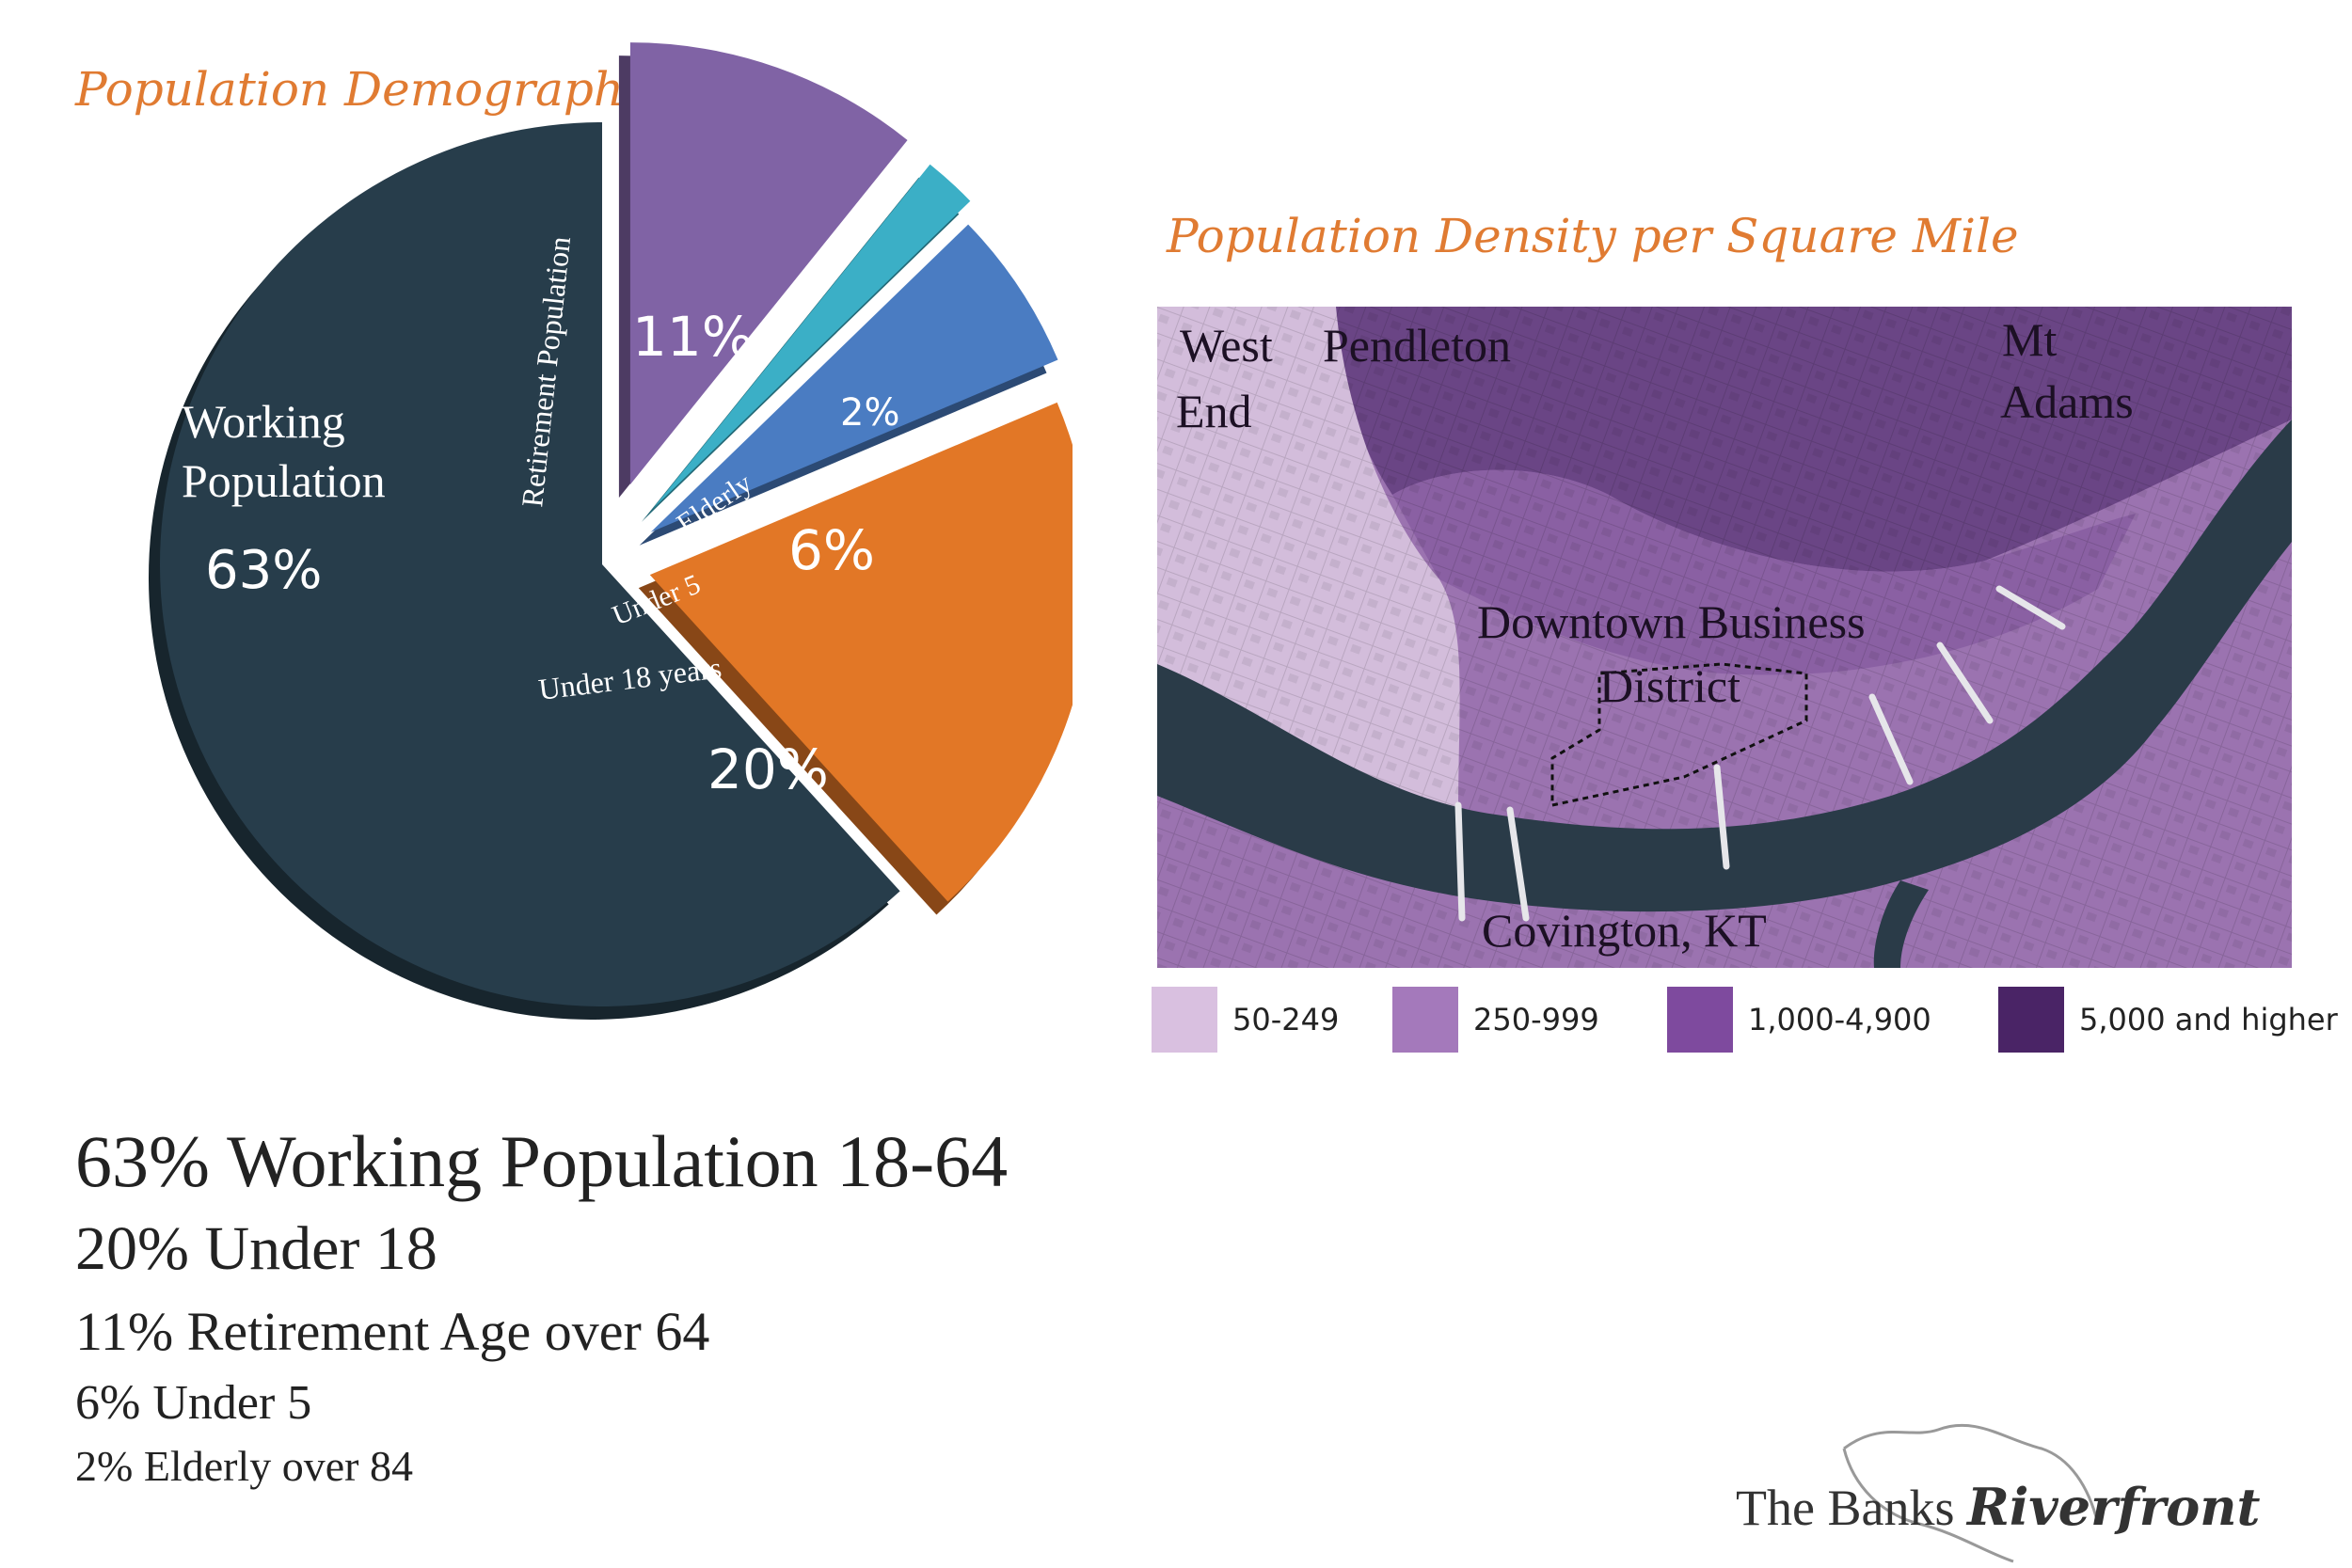 This screenshot has height=1568, width=2352. I want to click on legend-label: 50-249, so click(1286, 1019).